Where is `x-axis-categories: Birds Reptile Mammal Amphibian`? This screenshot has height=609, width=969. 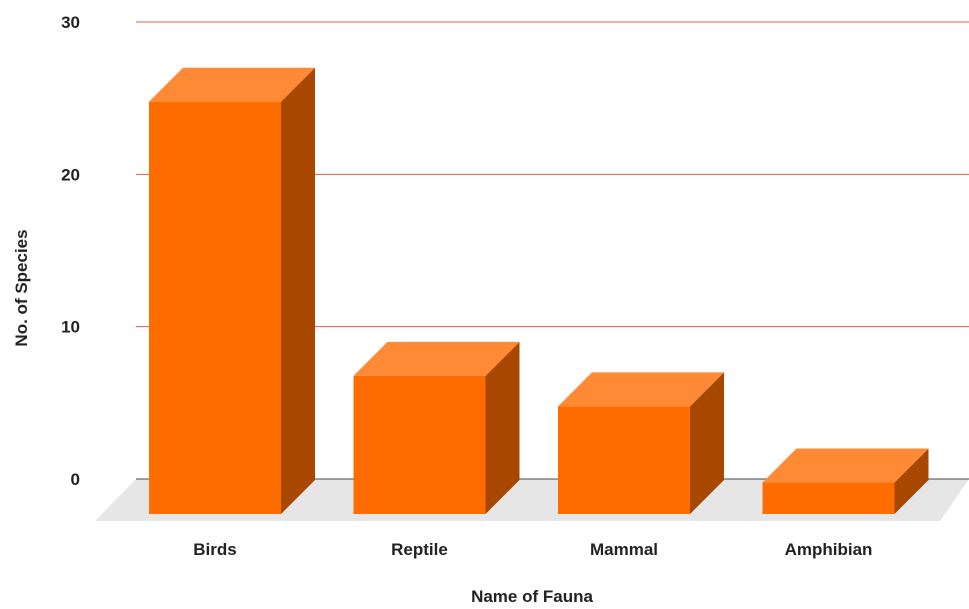
x-axis-categories: Birds Reptile Mammal Amphibian is located at coordinates (532, 549).